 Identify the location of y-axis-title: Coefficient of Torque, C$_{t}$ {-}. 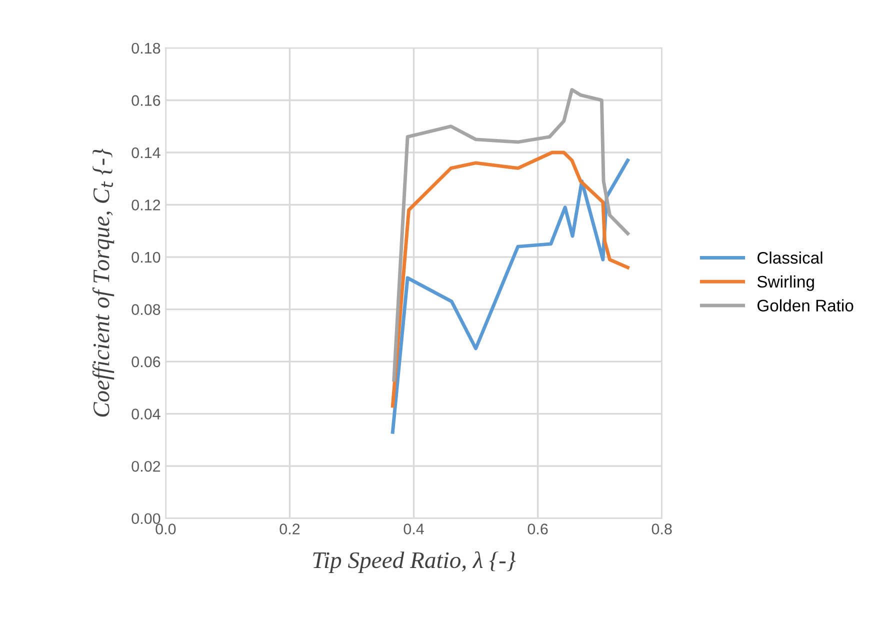
(103, 282).